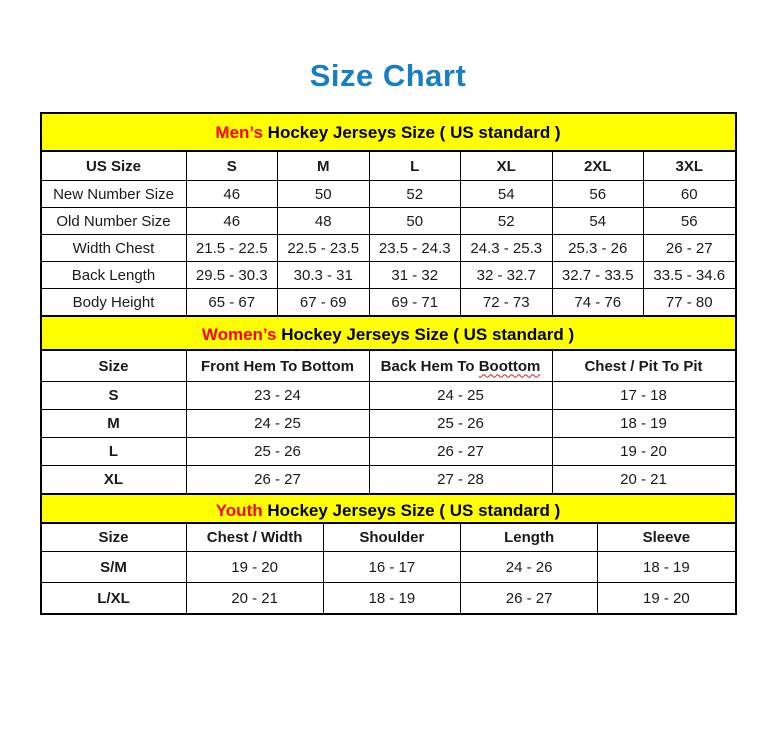 The height and width of the screenshot is (750, 776). I want to click on youth-header-sleeve: Sleeve, so click(665, 537).